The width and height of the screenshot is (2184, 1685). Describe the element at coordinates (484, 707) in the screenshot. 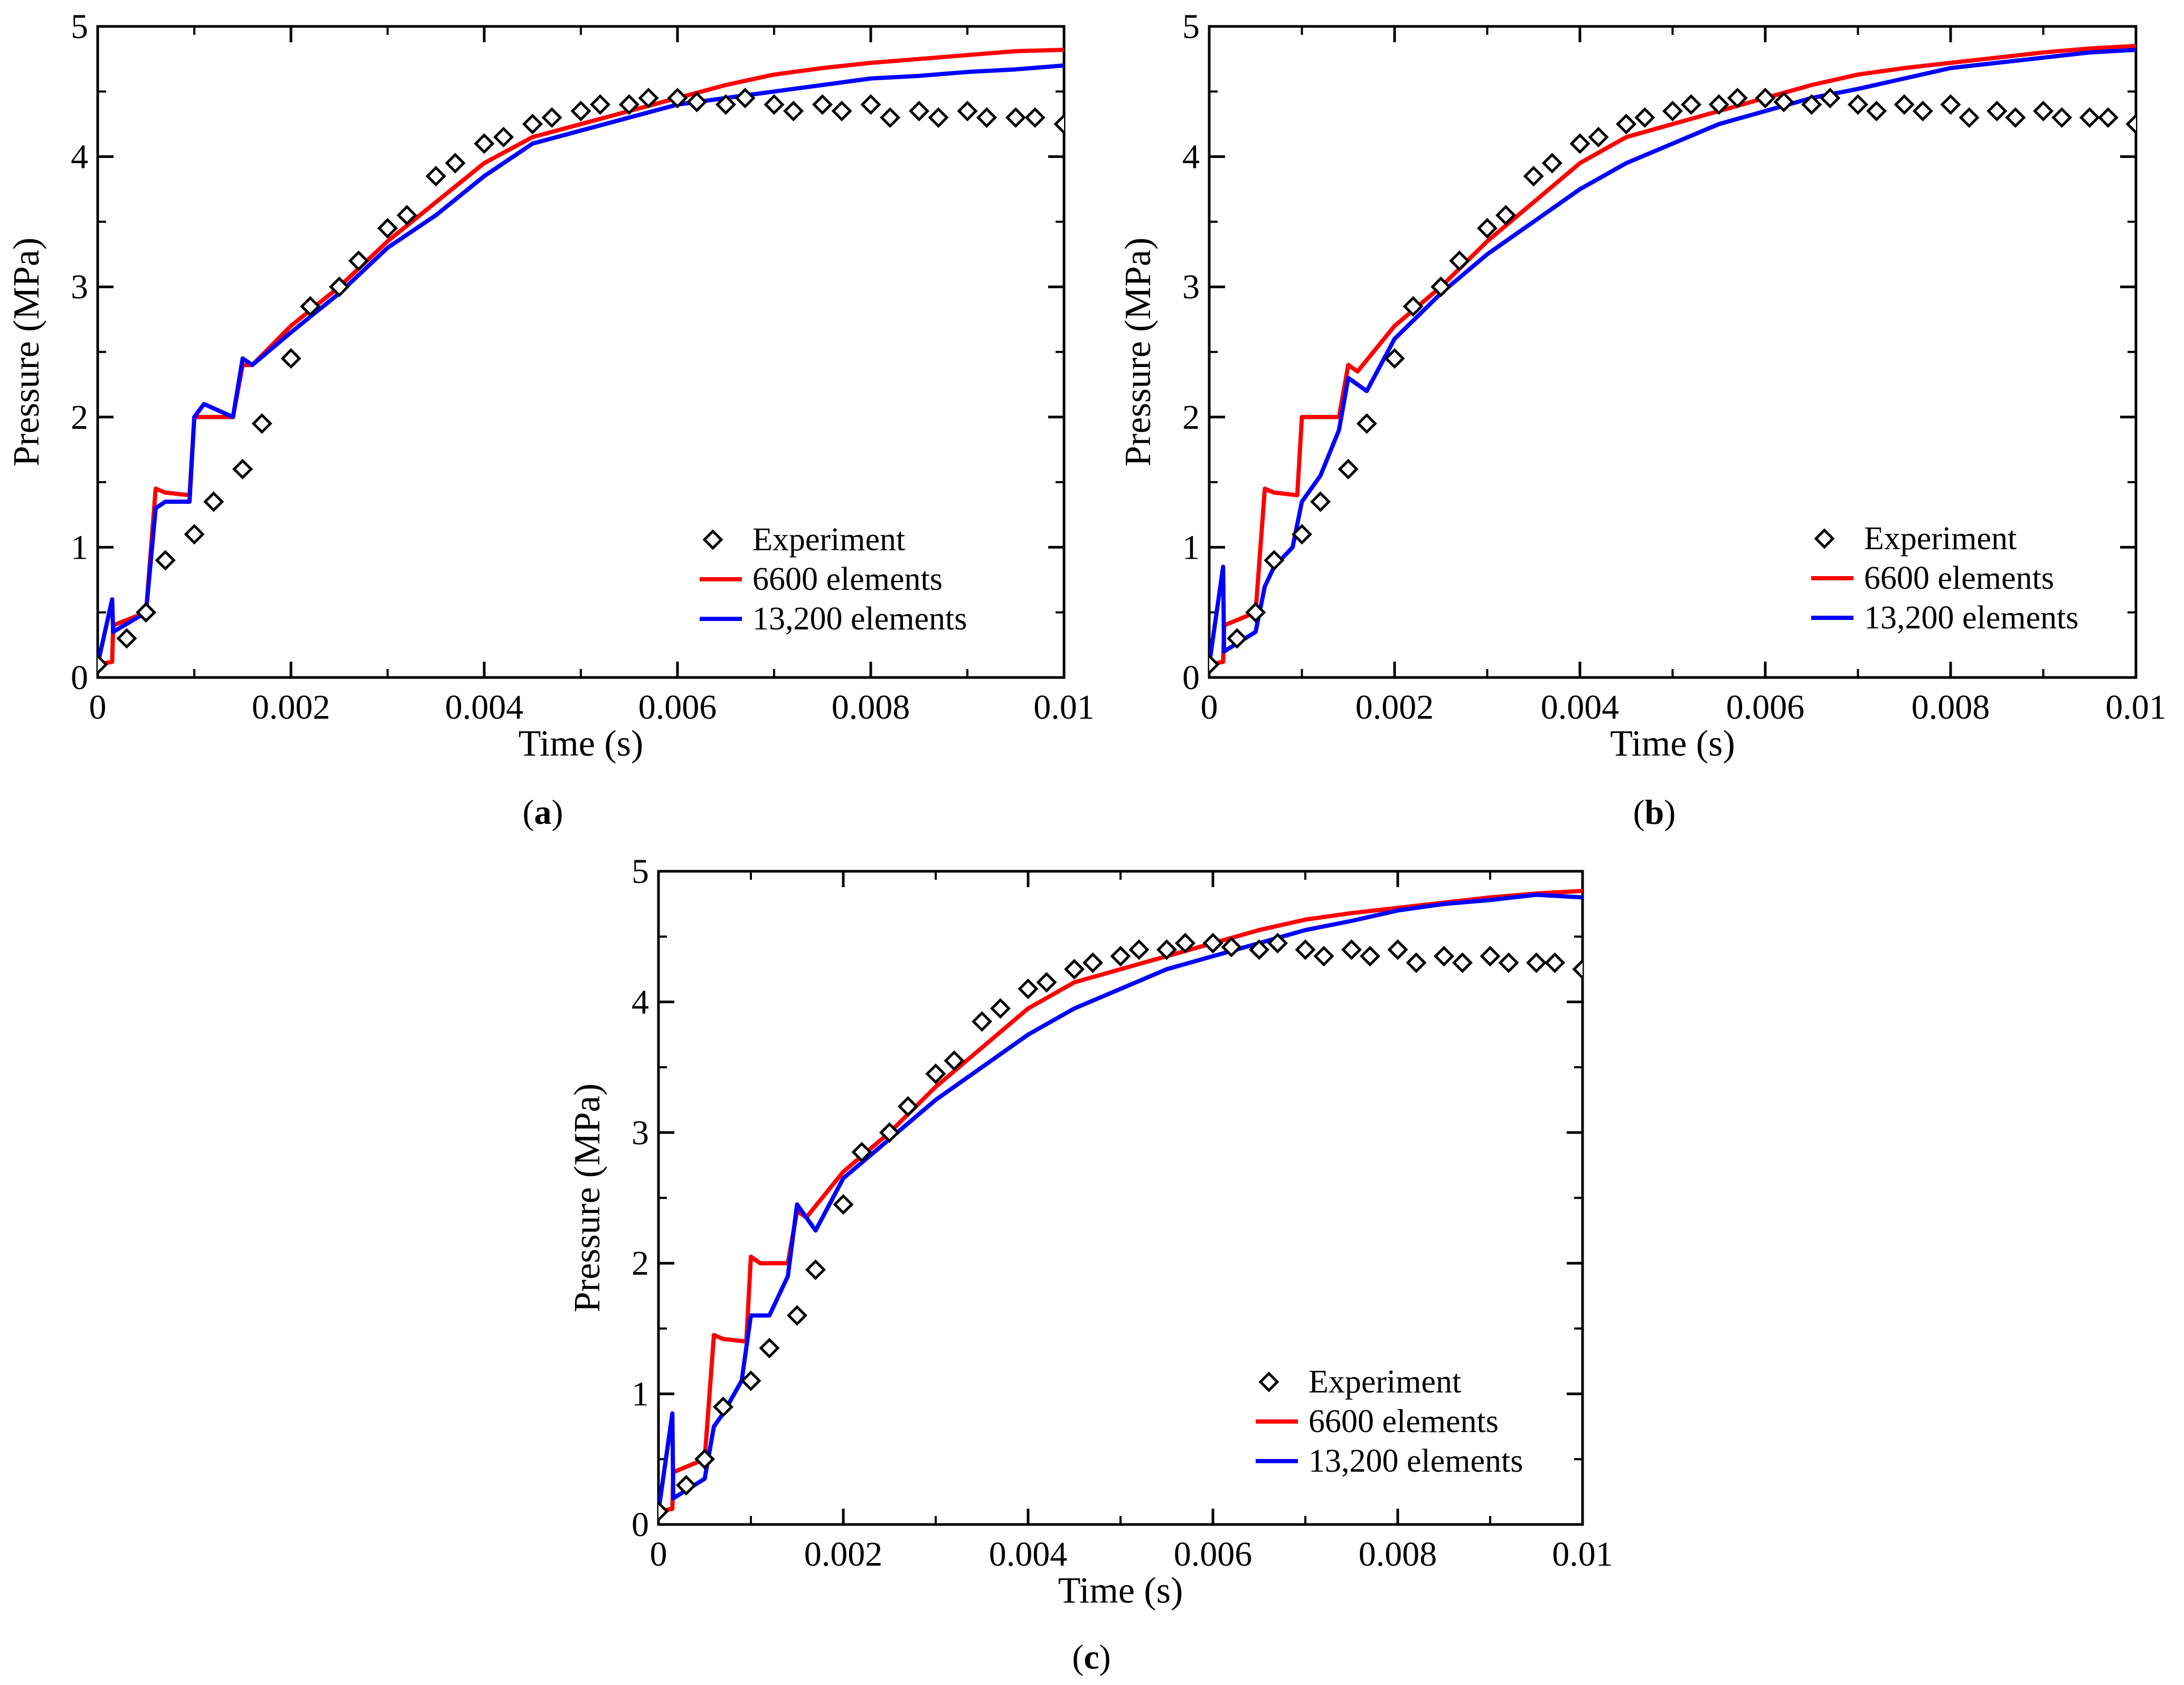

I see `x-tick-label: 0.004` at that location.